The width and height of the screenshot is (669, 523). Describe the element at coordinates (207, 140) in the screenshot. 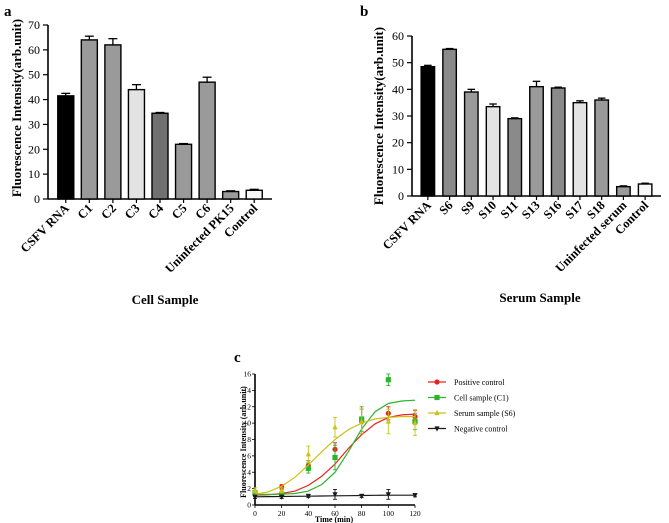

I see `bar-c6` at that location.